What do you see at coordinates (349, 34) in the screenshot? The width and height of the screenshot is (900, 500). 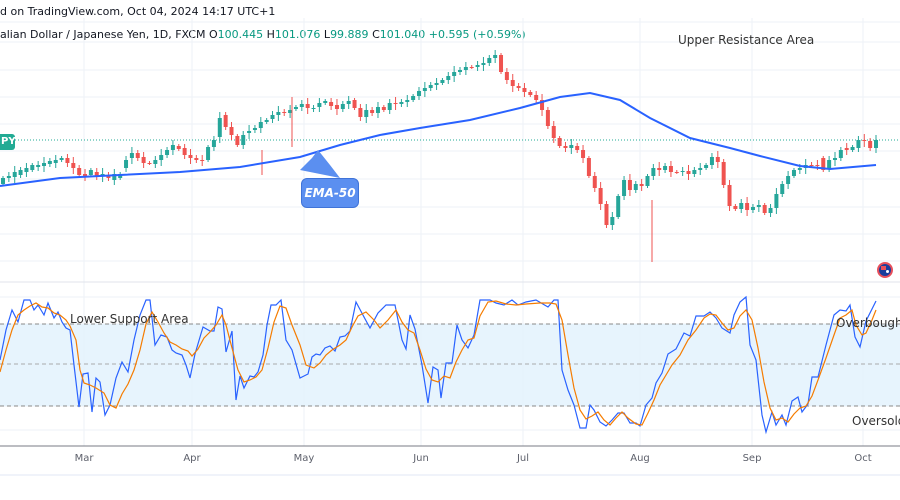 I see `low-value: 99.889` at bounding box center [349, 34].